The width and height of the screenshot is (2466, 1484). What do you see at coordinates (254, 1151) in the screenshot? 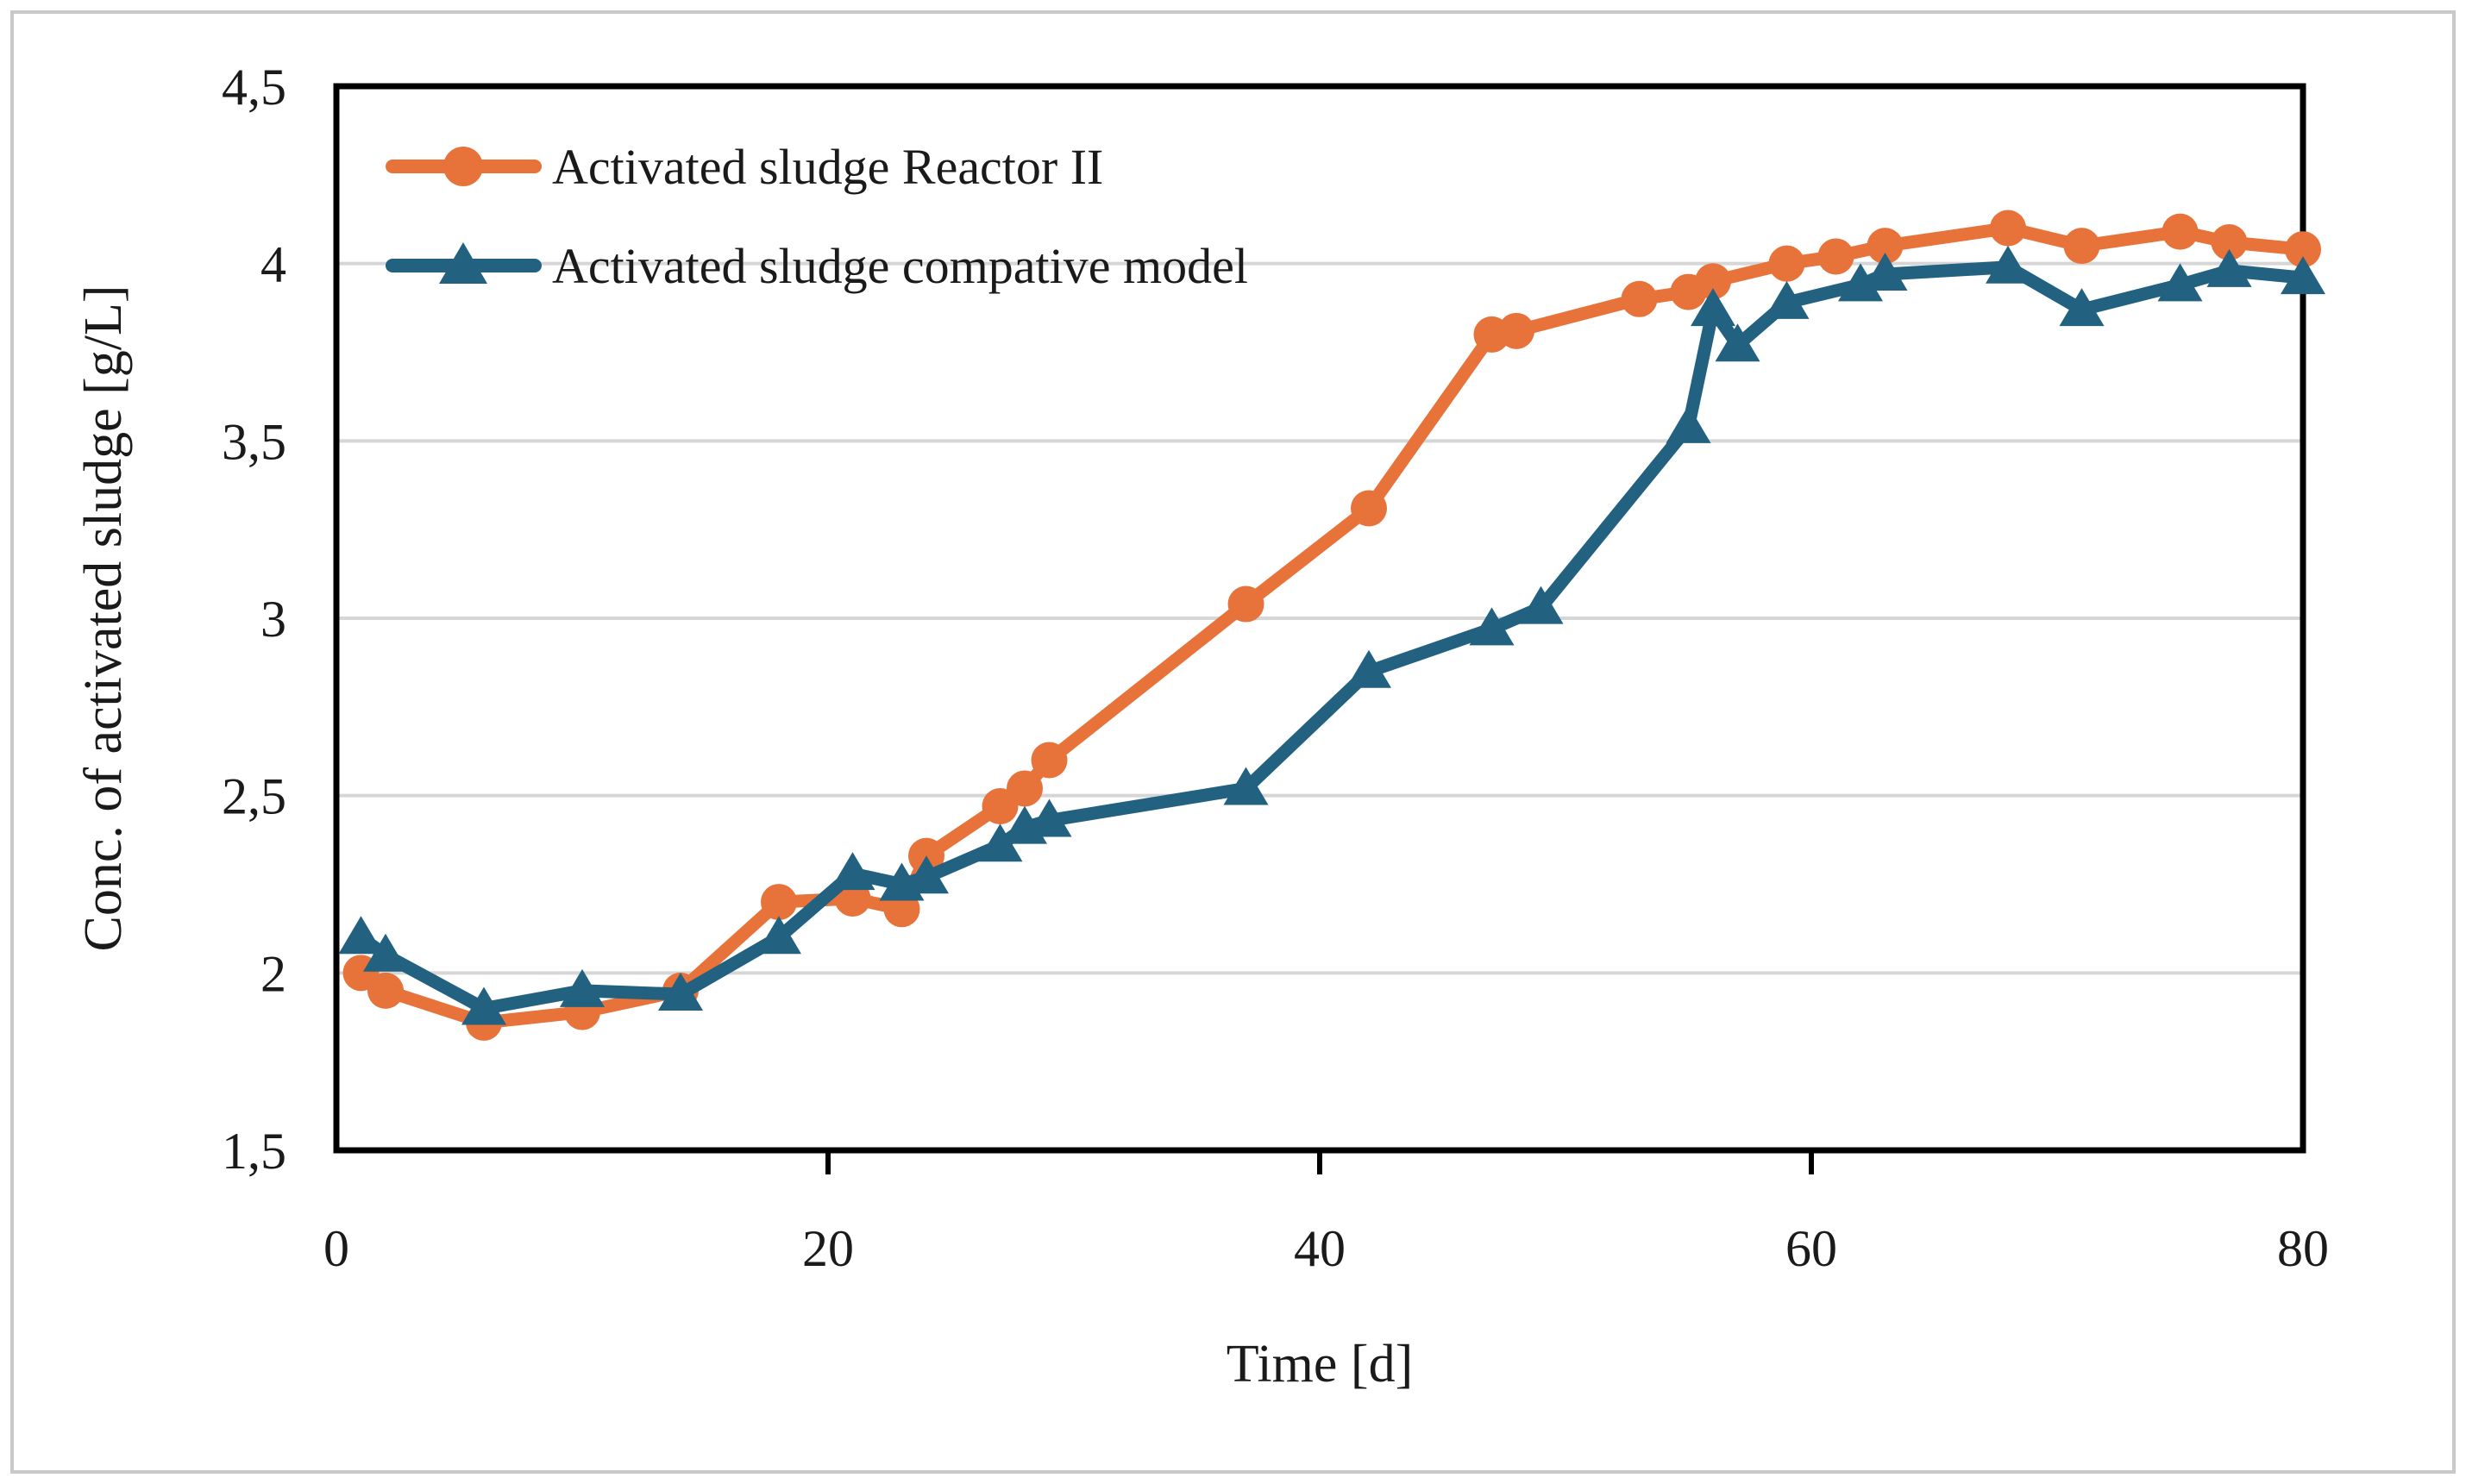
I see `y-tick-label: 1,5` at bounding box center [254, 1151].